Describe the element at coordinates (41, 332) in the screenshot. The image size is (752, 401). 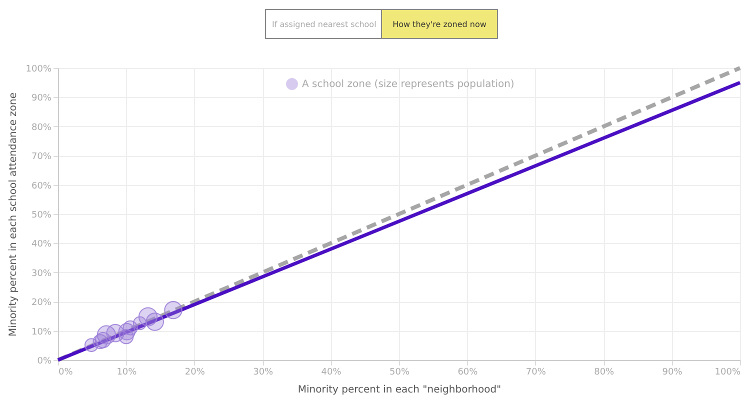
I see `y-tick-label: 10%` at that location.